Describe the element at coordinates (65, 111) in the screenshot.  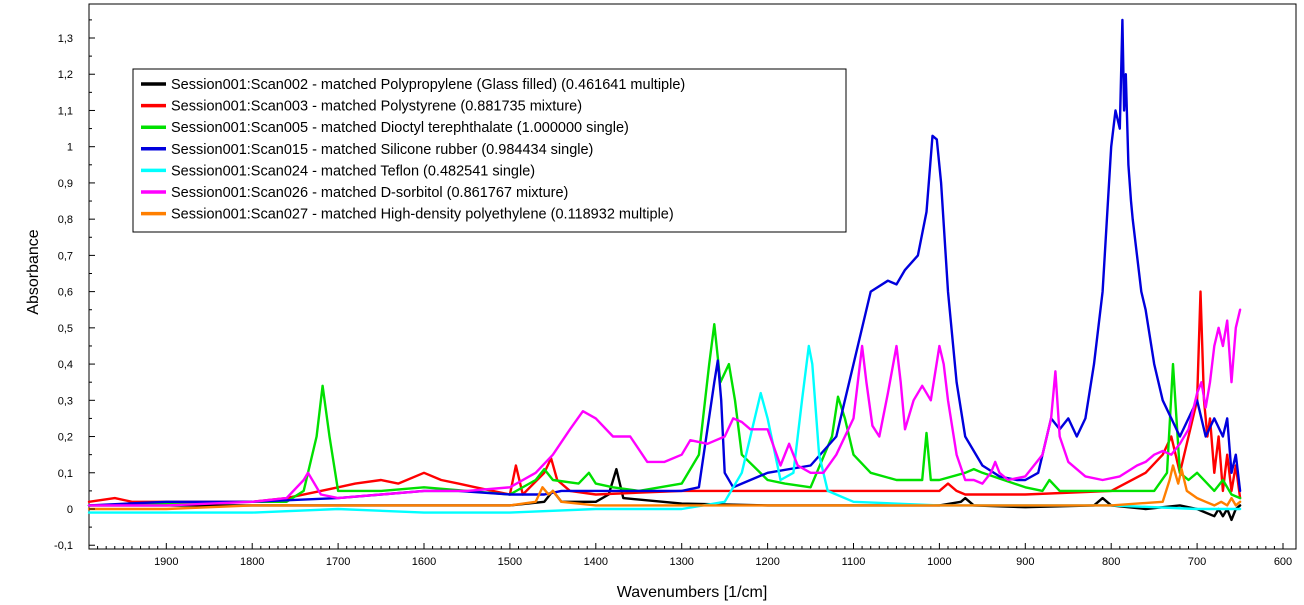
I see `y-tick-label: 1,1` at that location.